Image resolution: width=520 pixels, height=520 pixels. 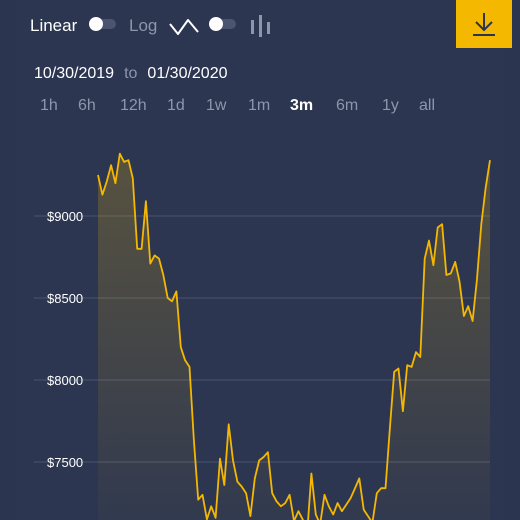 I want to click on range-1m: 1m, so click(x=259, y=105).